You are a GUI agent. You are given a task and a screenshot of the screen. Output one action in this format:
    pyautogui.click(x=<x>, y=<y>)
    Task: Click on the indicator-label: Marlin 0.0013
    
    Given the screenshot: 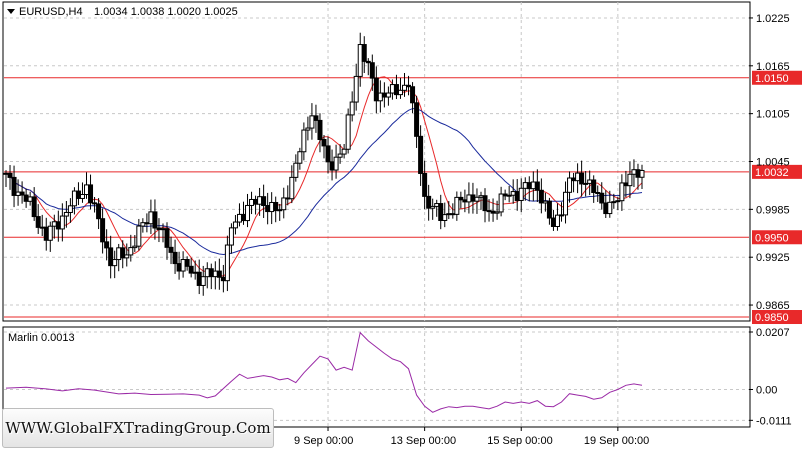 What is the action you would take?
    pyautogui.click(x=41, y=338)
    